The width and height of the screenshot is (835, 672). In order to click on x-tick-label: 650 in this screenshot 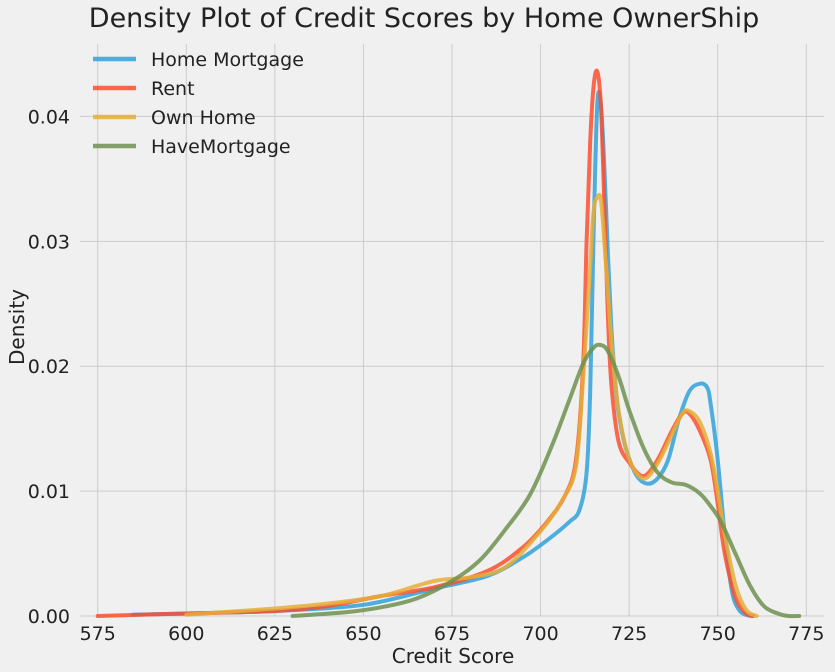, I will do `click(363, 634)`.